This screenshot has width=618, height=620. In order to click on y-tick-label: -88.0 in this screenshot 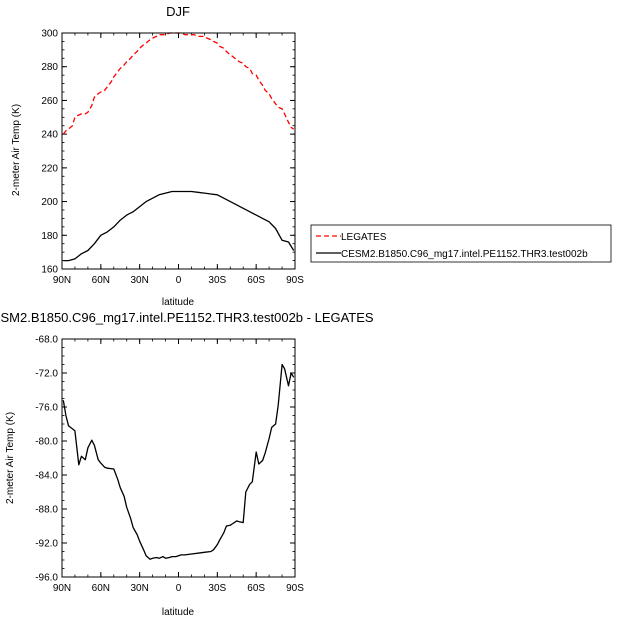, I will do `click(46, 510)`.